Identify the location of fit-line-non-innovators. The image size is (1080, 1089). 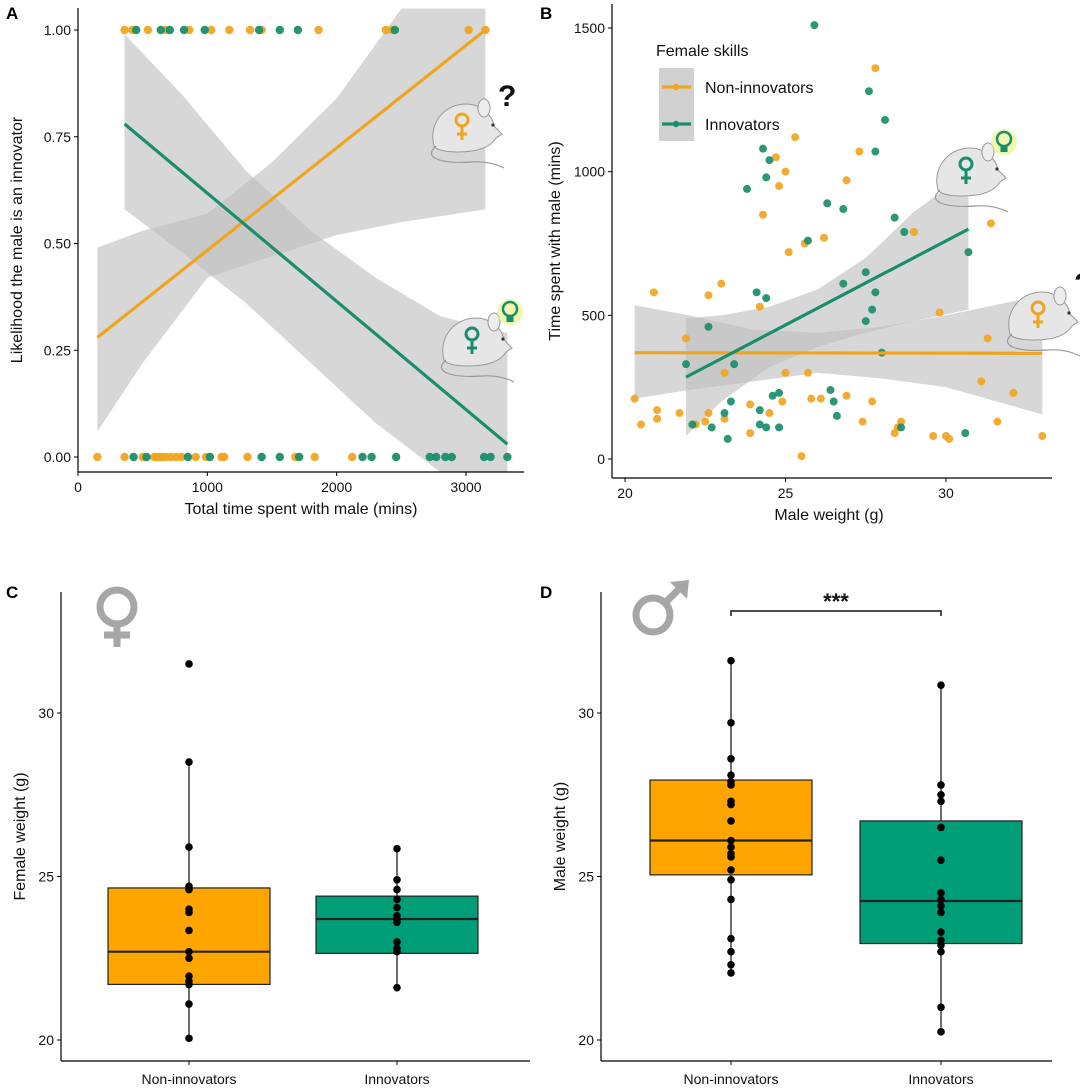
(838, 353).